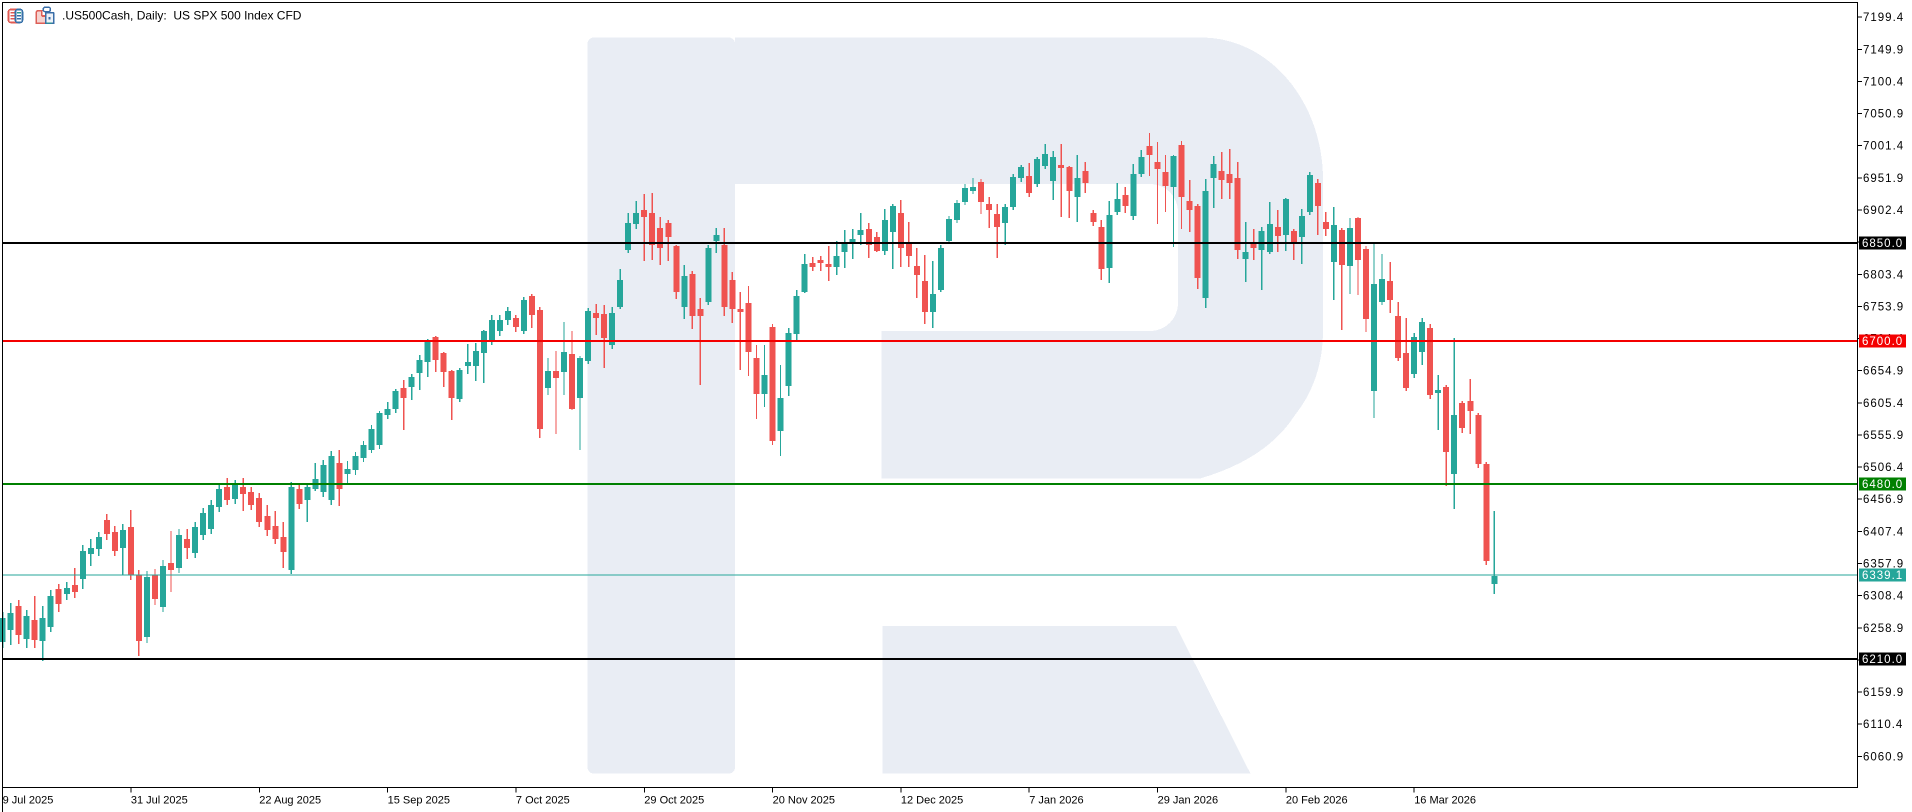 This screenshot has height=812, width=1912. What do you see at coordinates (1883, 629) in the screenshot?
I see `svg-text: 6258.9` at bounding box center [1883, 629].